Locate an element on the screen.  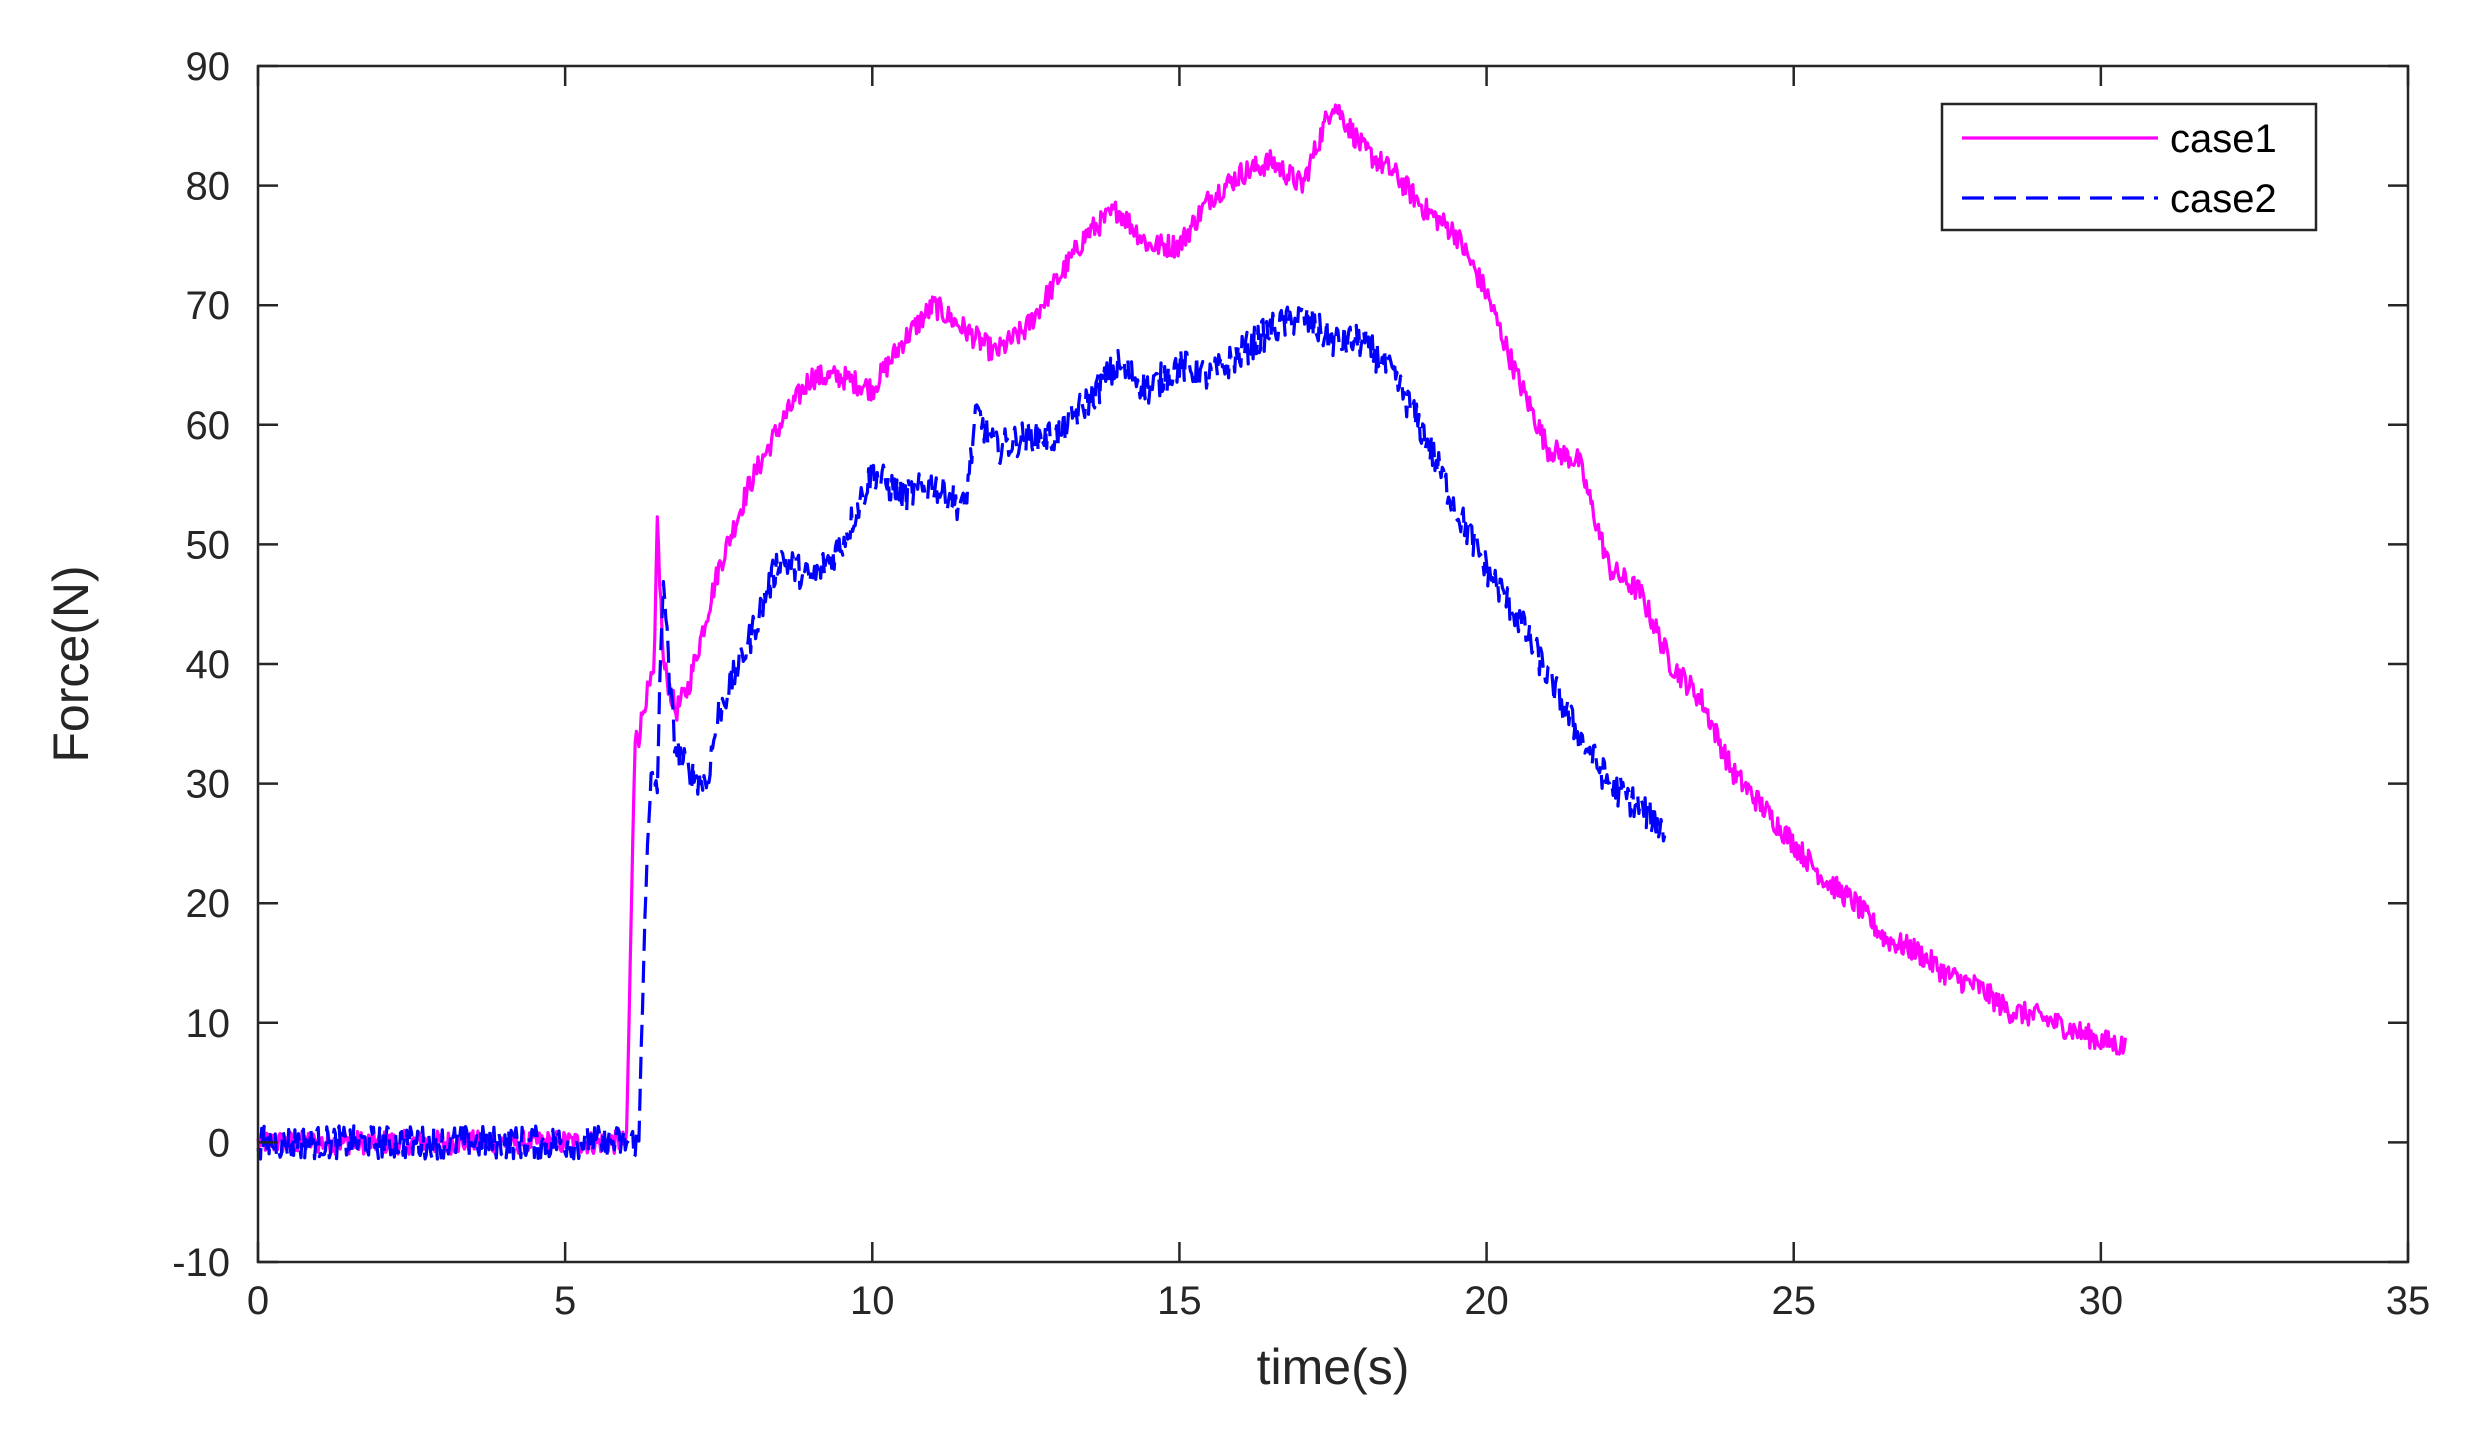
y-tick-label: 50 is located at coordinates (208, 545).